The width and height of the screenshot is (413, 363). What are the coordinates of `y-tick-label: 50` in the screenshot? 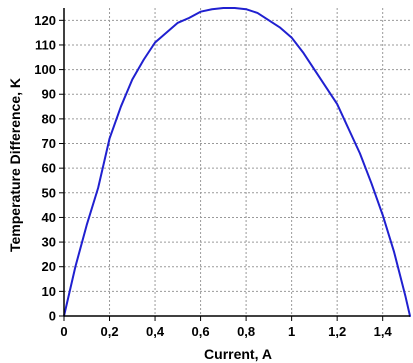 It's located at (49, 192).